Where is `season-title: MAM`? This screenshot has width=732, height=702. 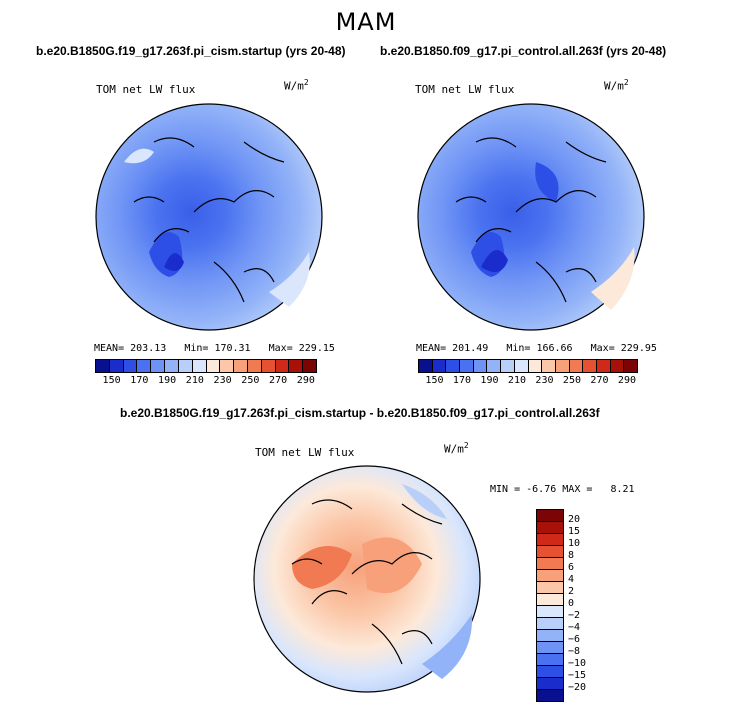 season-title: MAM is located at coordinates (366, 22).